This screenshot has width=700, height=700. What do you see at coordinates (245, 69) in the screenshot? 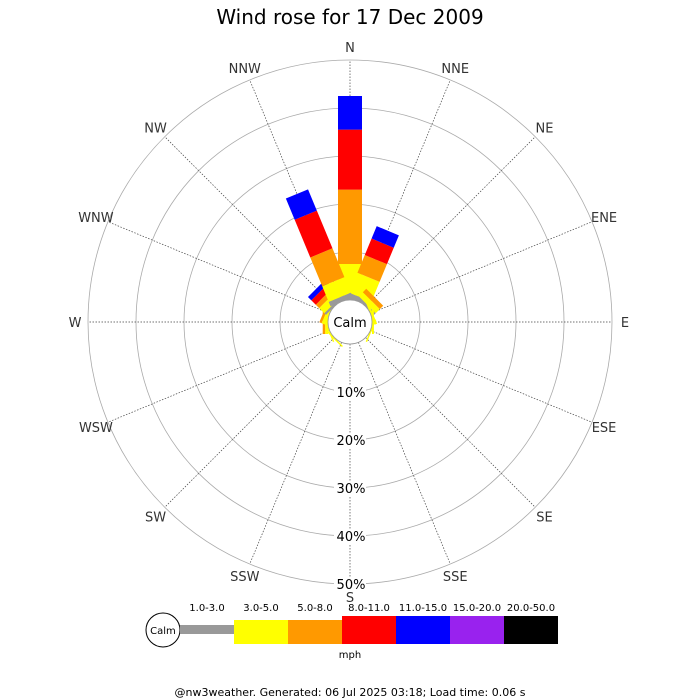
I see `direction-label-nnw: NNW` at bounding box center [245, 69].